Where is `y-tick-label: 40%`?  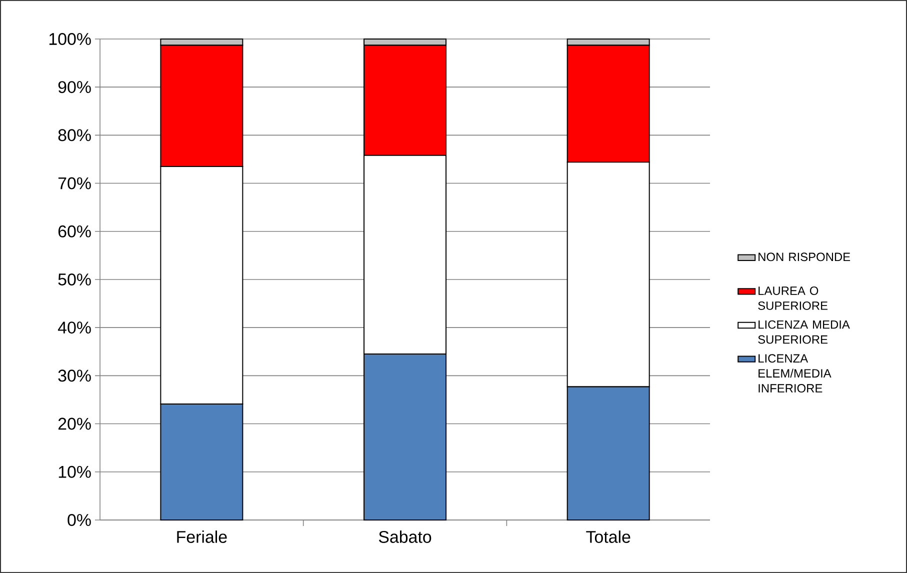 y-tick-label: 40% is located at coordinates (74, 328).